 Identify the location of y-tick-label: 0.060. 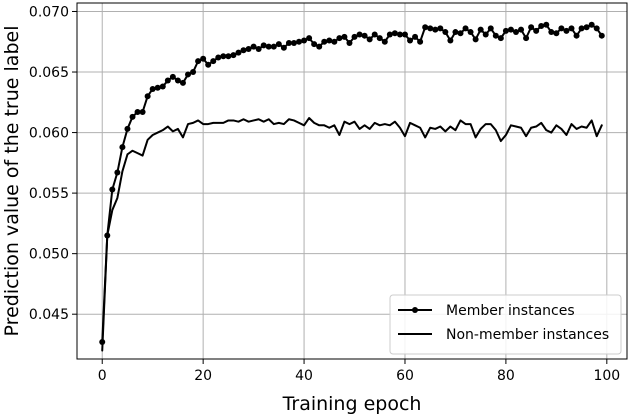
(49, 134).